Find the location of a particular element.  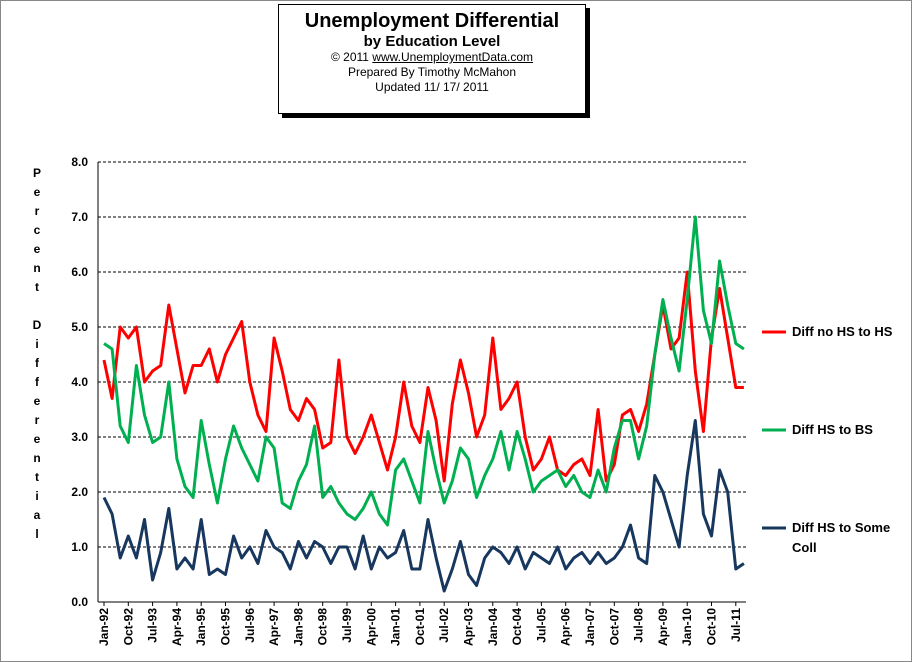

legend-label: Diff HS to Some Coll is located at coordinates (841, 537).